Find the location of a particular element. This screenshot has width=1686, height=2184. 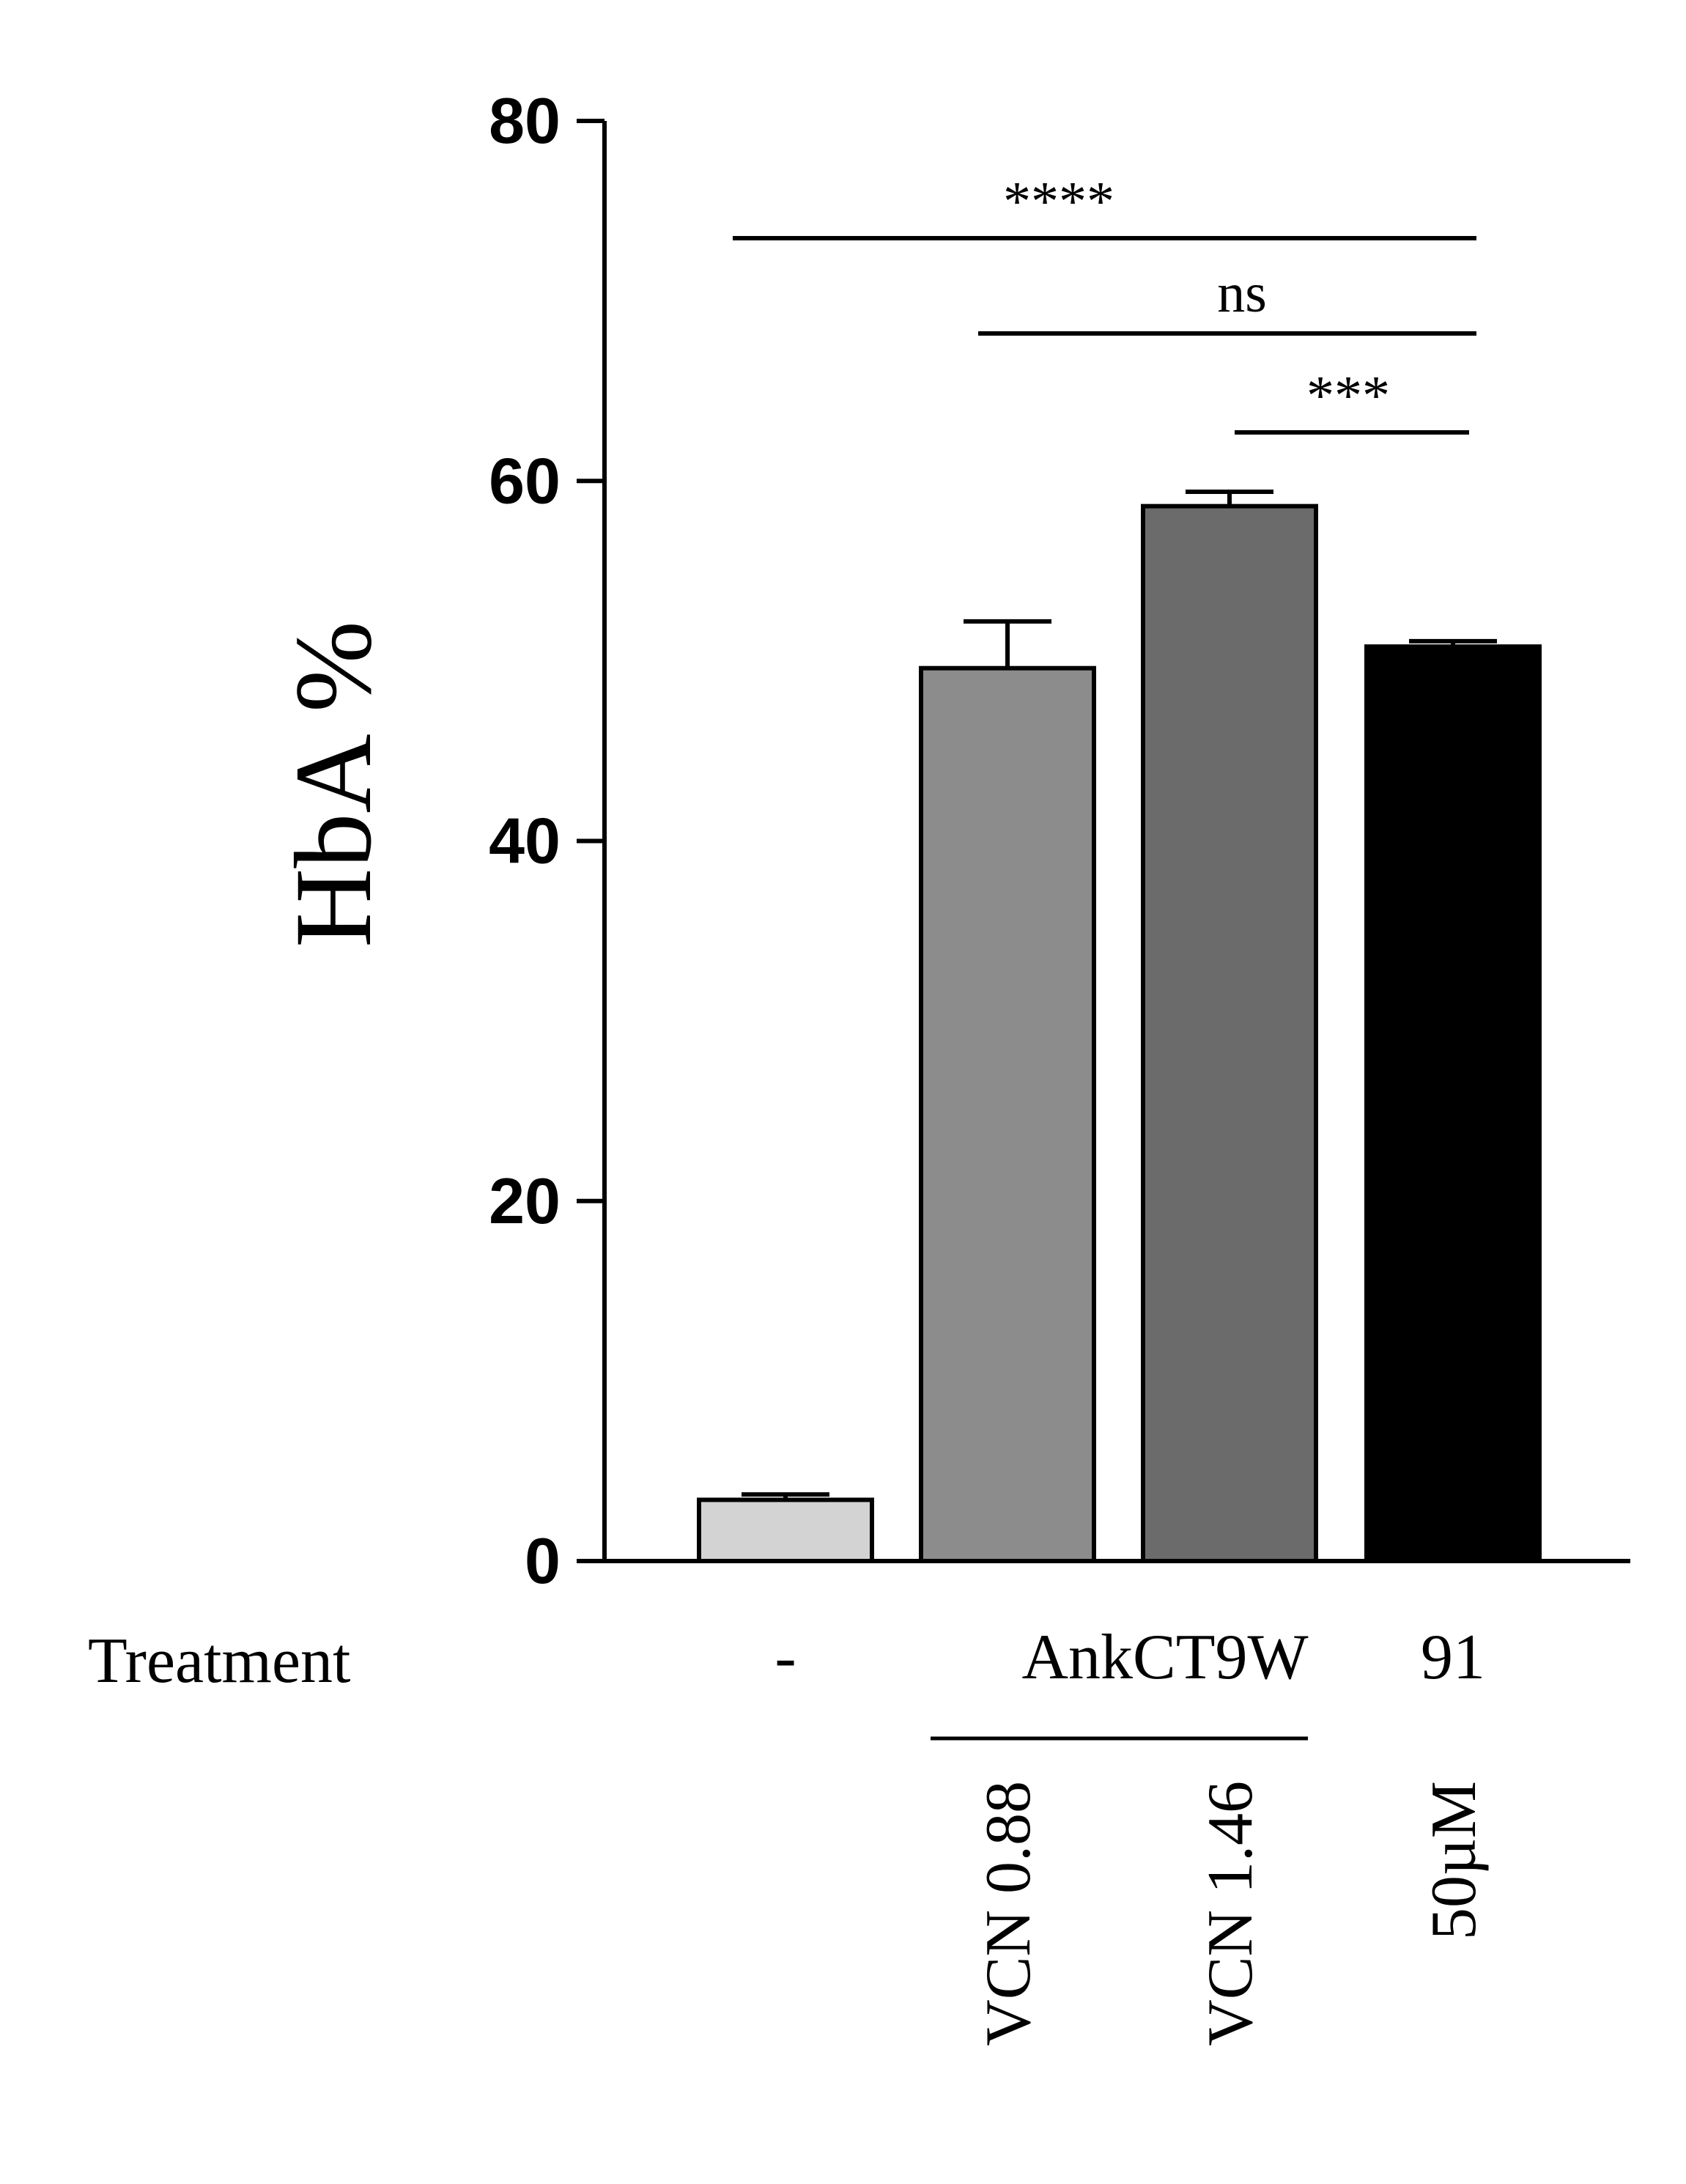

category-label: VCN 0.88 is located at coordinates (1008, 1913).